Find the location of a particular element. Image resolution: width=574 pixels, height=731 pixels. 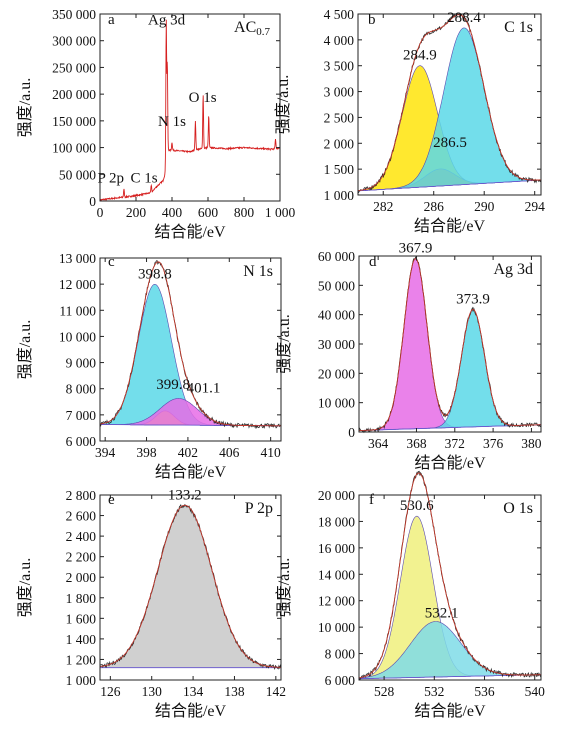

y-tick-label: 250 000 is located at coordinates (74, 67).